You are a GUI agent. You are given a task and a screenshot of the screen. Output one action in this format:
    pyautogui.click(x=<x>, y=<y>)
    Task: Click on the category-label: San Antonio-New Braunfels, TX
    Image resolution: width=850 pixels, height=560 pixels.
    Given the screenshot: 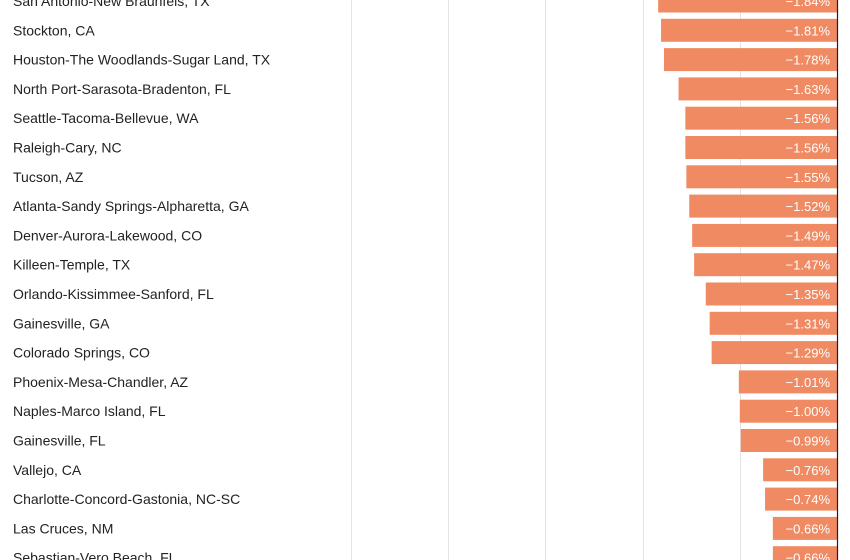 What is the action you would take?
    pyautogui.click(x=111, y=4)
    